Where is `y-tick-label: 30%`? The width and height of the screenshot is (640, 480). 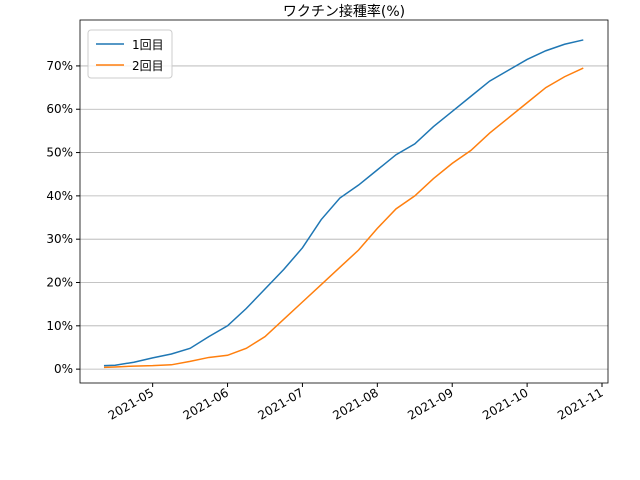 y-tick-label: 30% is located at coordinates (59, 239).